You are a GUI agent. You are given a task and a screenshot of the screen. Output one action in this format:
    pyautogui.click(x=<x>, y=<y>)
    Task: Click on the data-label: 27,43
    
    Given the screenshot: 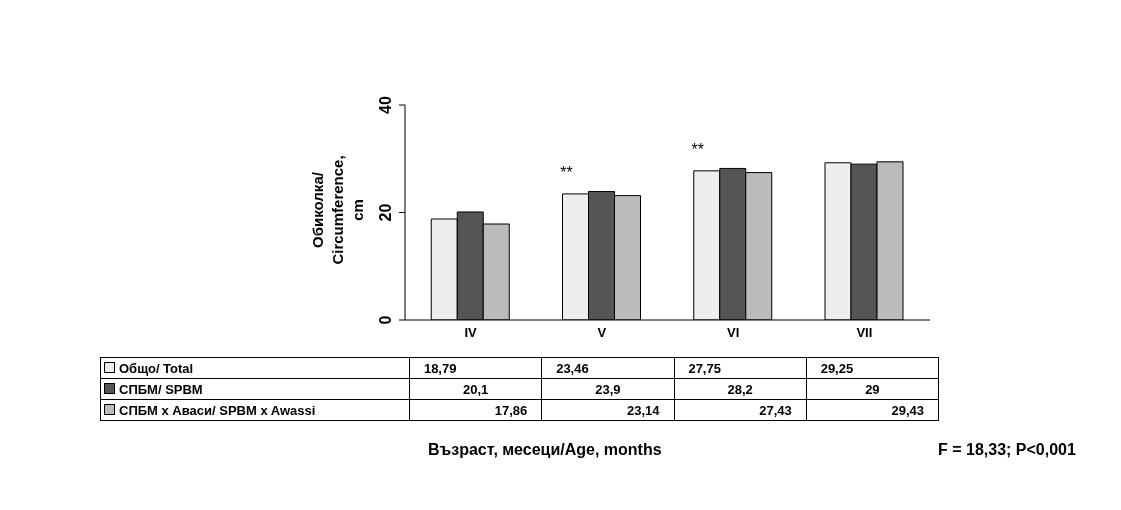 What is the action you would take?
    pyautogui.click(x=775, y=410)
    